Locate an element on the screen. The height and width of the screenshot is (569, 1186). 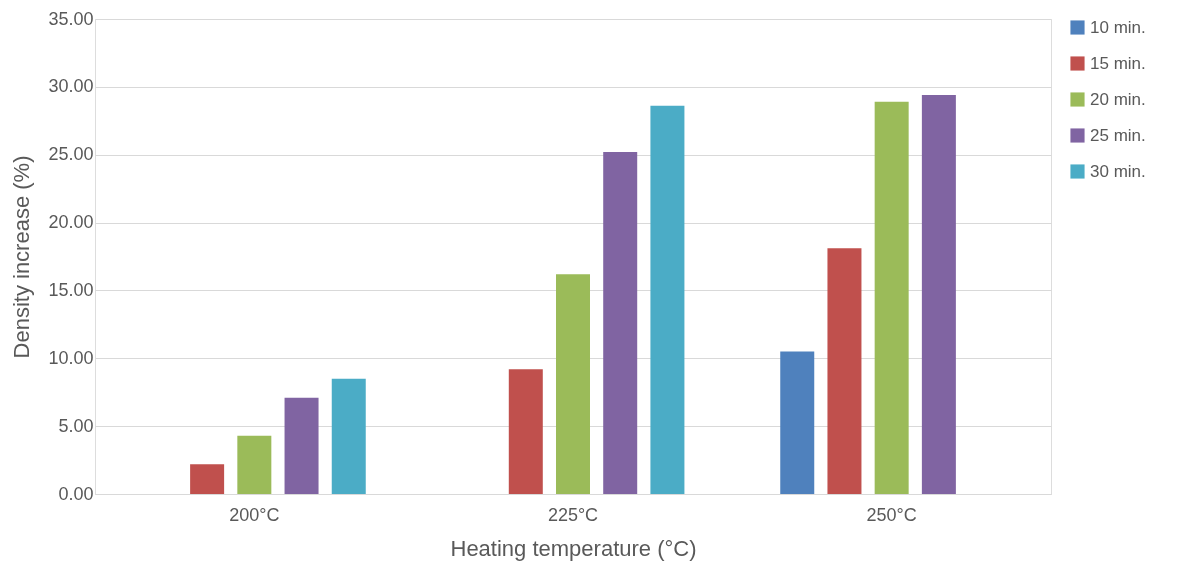
y-tick-label: 30.00 is located at coordinates (71, 86).